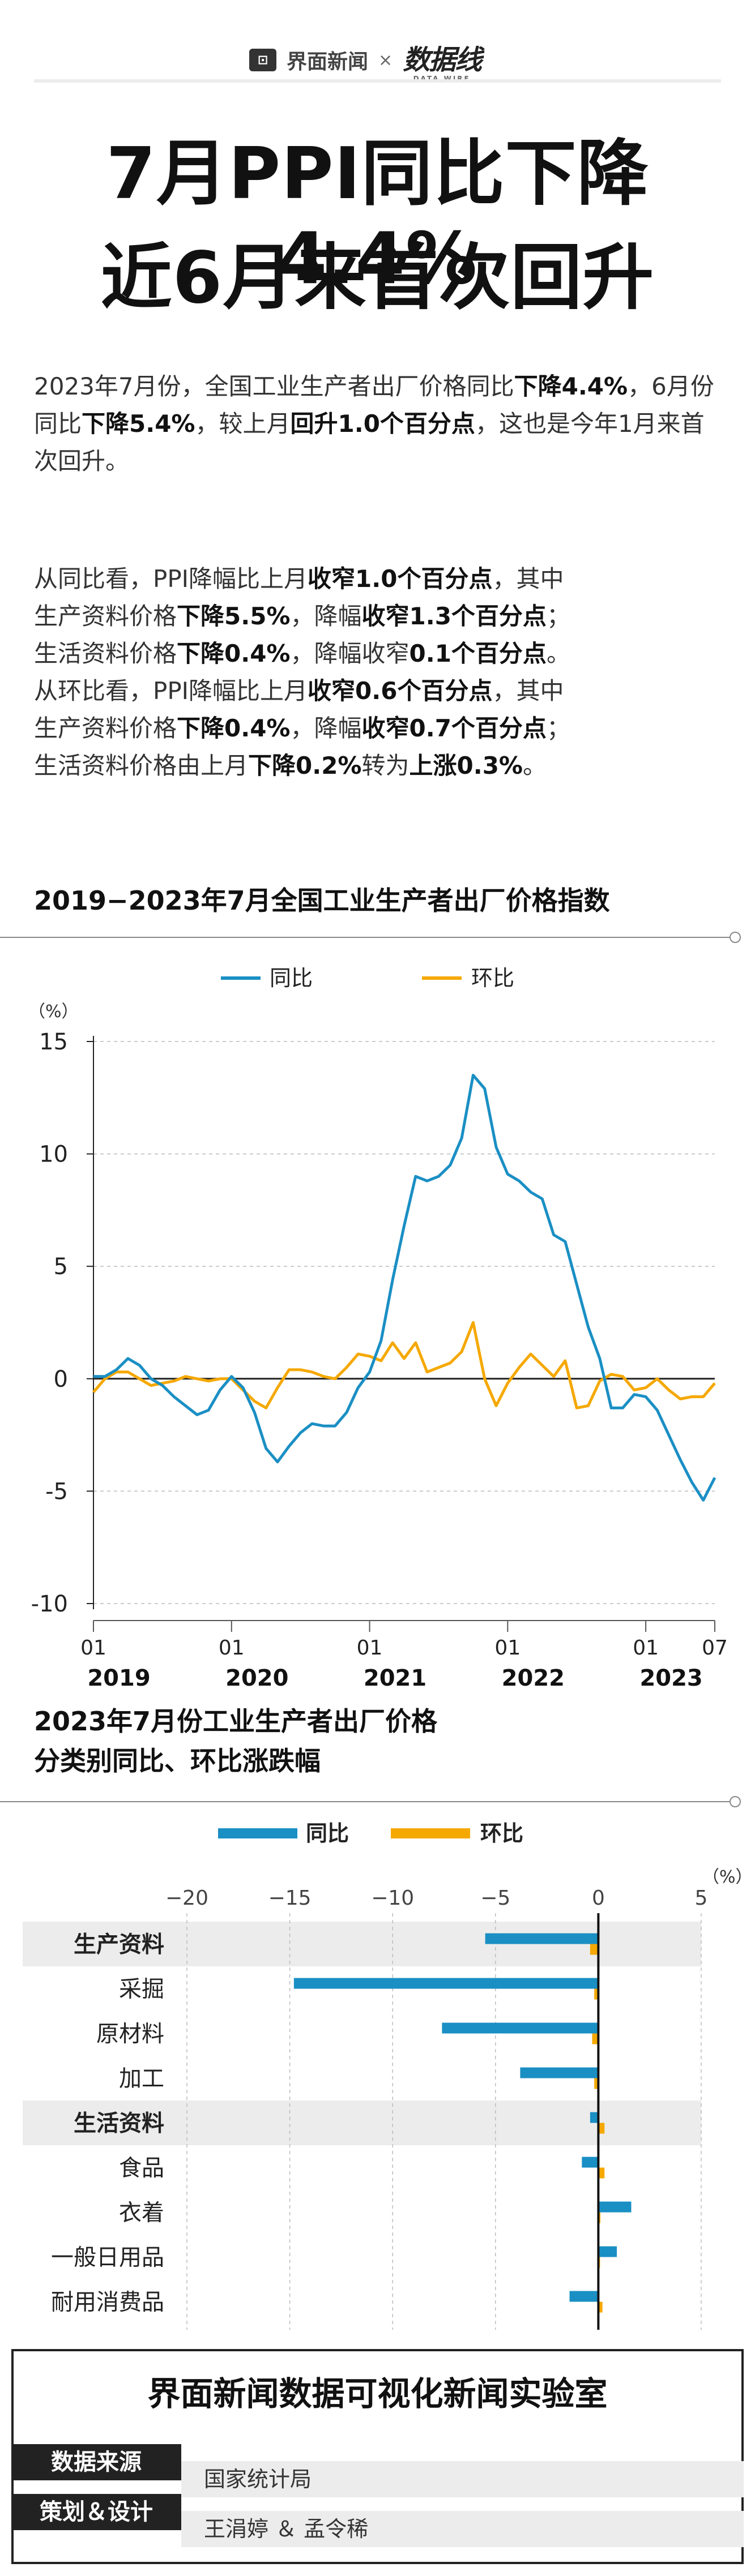 The height and width of the screenshot is (2576, 755). I want to click on p2-text: 生活资料价格, so click(106, 653).